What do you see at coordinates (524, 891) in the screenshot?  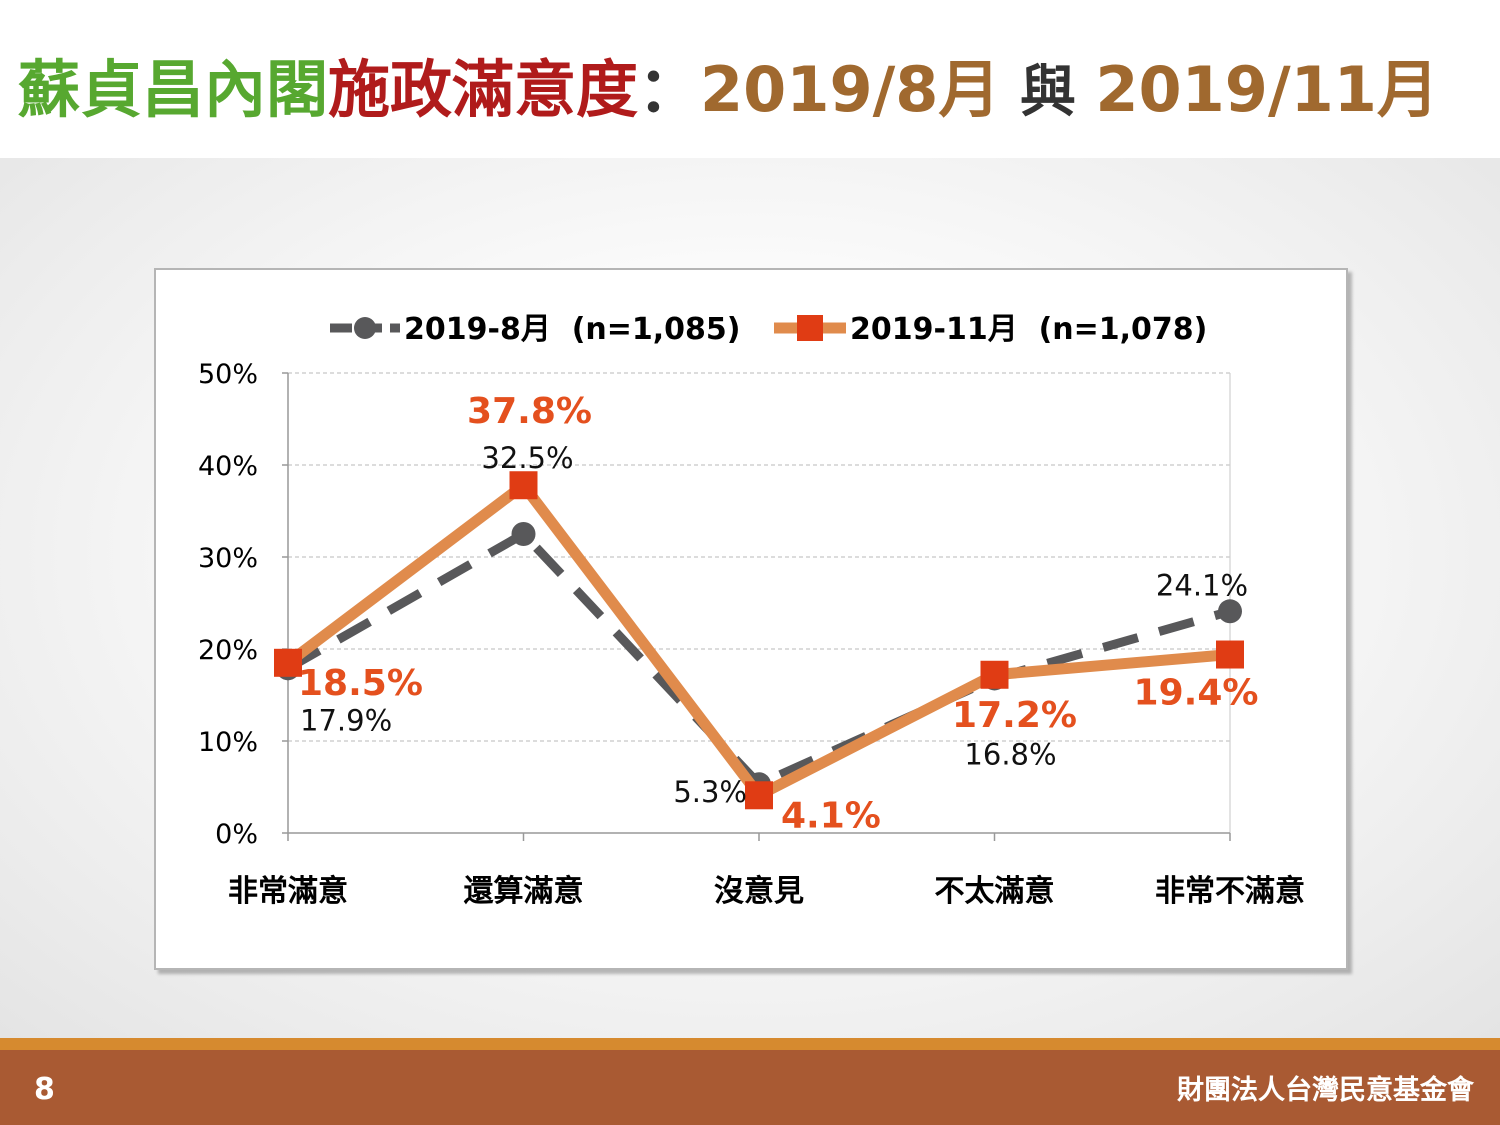 I see `x-tick-label-1: 還算滿意` at bounding box center [524, 891].